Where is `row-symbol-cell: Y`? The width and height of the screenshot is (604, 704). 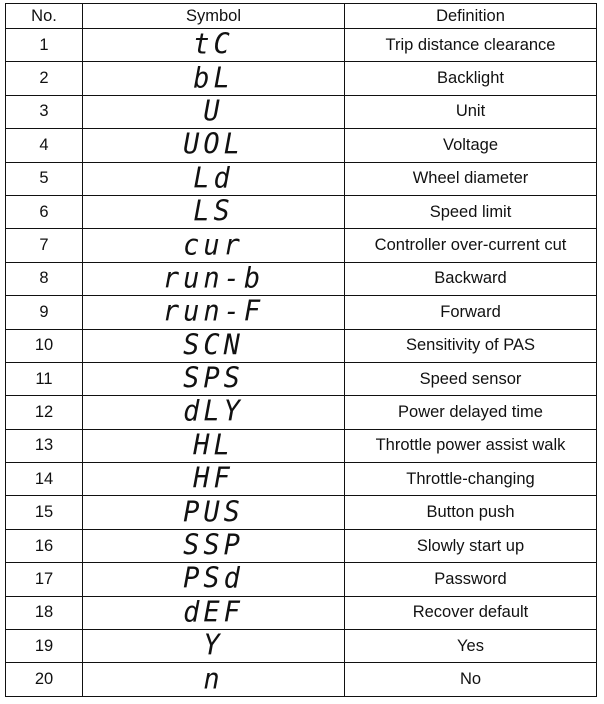 row-symbol-cell: Y is located at coordinates (213, 646).